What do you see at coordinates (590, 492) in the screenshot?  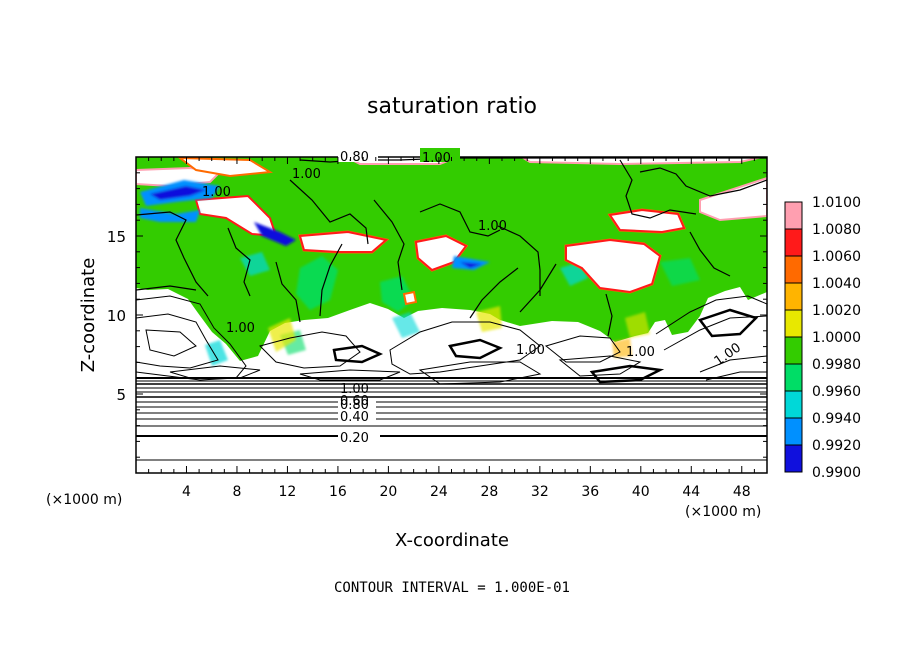 I see `x-tick-label: 36` at bounding box center [590, 492].